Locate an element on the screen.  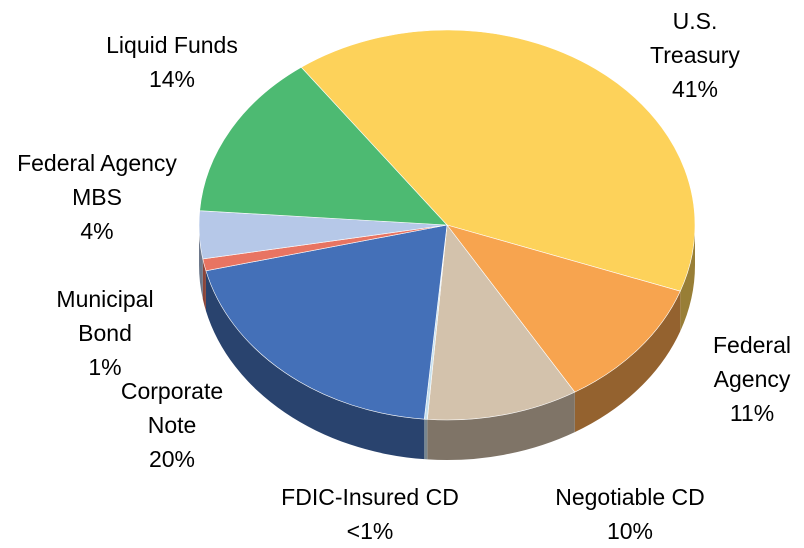
slice-label: Negotiable CD 10% is located at coordinates (630, 514).